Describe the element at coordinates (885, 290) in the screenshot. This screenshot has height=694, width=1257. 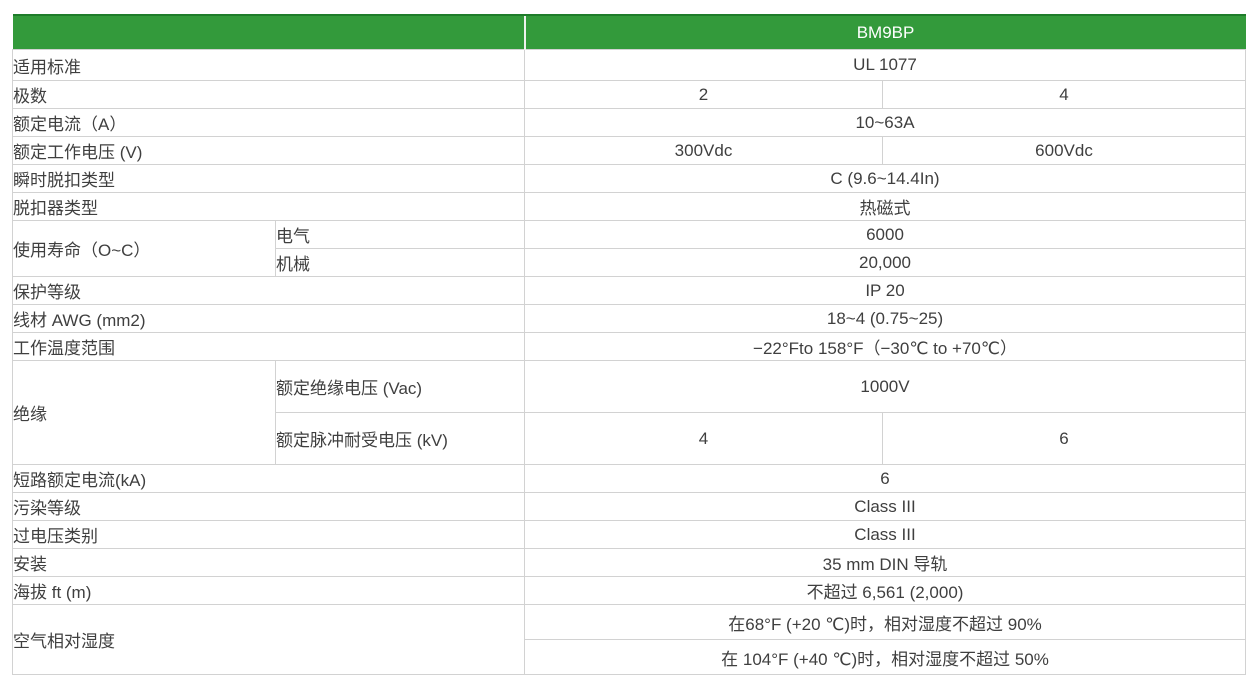
I see `value-protection: IP 20` at that location.